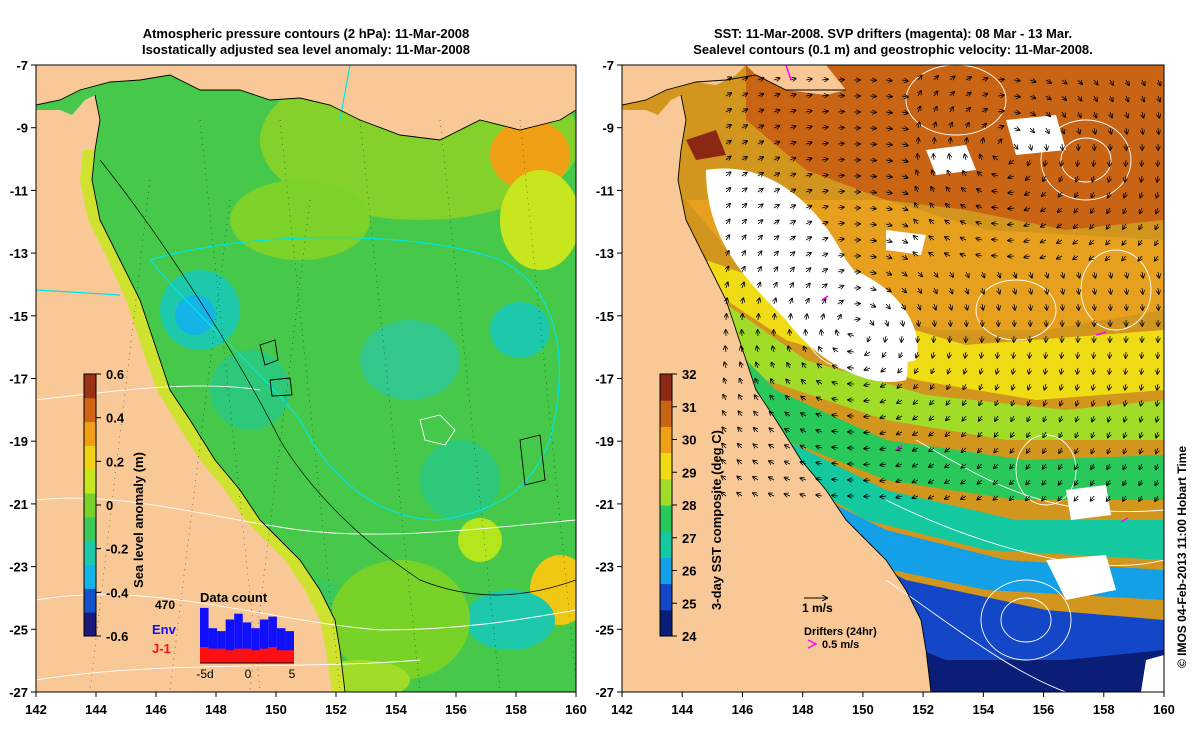 The width and height of the screenshot is (1200, 750). What do you see at coordinates (18, 441) in the screenshot?
I see `lat-tick-label: -19` at bounding box center [18, 441].